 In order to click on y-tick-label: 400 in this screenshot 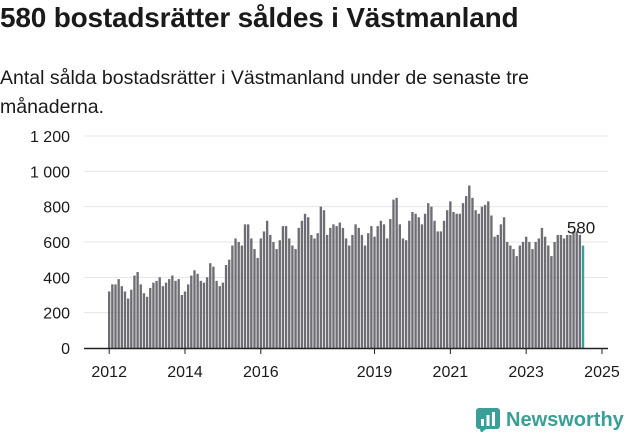, I will do `click(56, 278)`.